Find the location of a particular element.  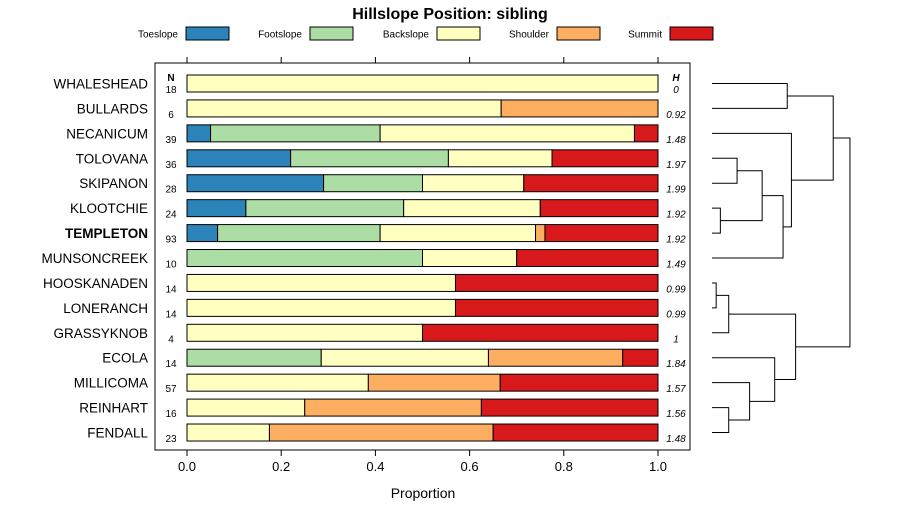

category-label-munsoncreek: MUNSONCREEK is located at coordinates (94, 258).